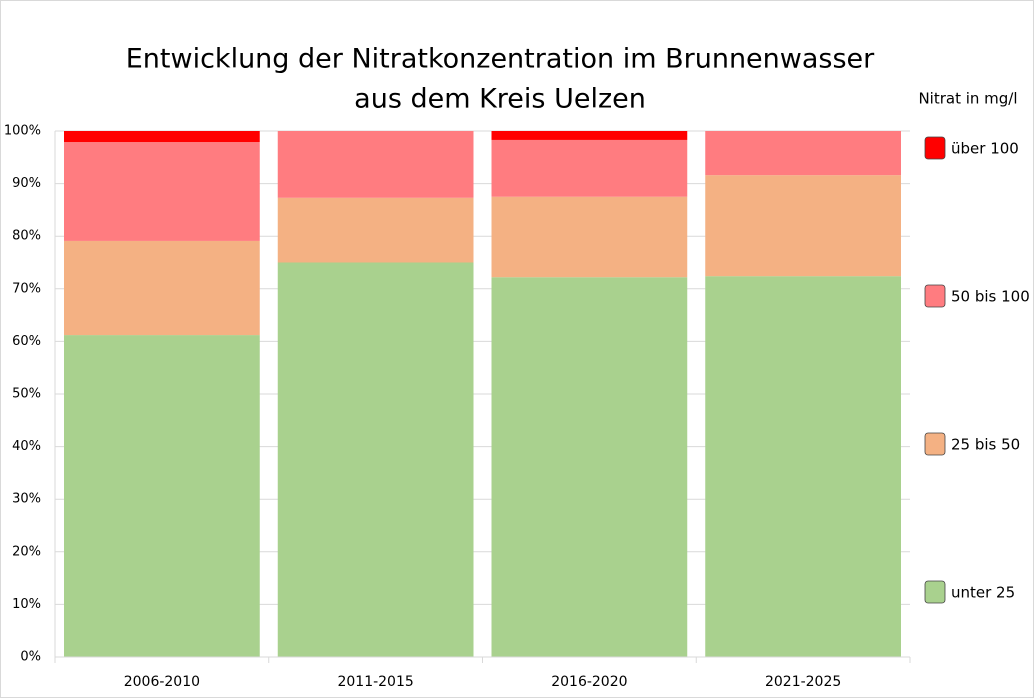 The height and width of the screenshot is (699, 1035). I want to click on x-tick-label: 2021-2025, so click(803, 682).